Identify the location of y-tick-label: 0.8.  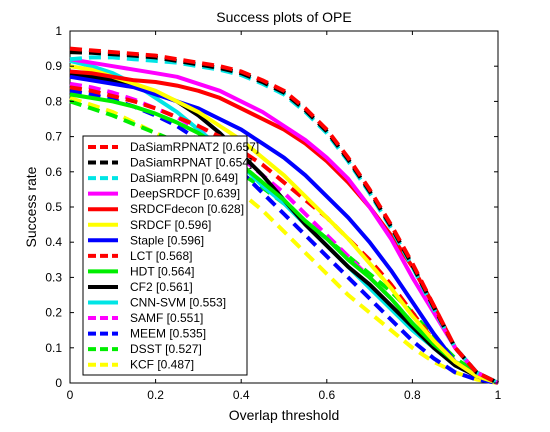
(53, 101).